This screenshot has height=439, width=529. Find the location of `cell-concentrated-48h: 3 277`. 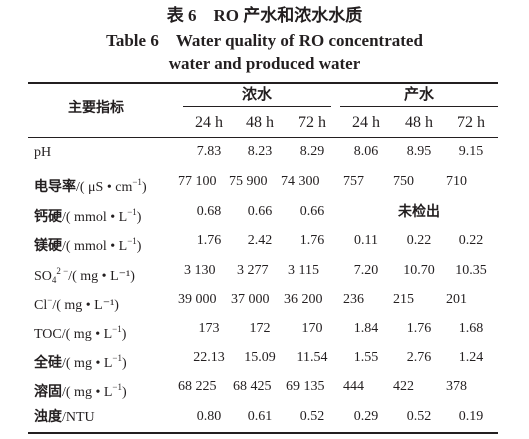

cell-concentrated-48h: 3 277 is located at coordinates (253, 270).